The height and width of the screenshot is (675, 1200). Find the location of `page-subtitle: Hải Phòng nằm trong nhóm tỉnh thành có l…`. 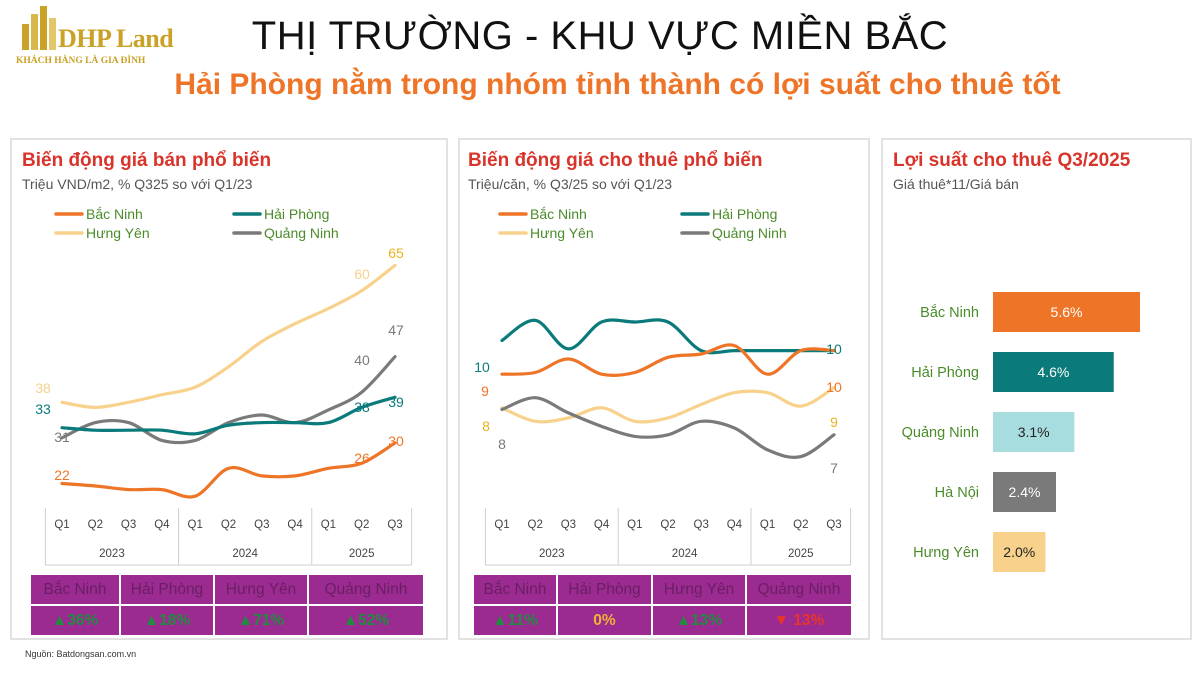

page-subtitle: Hải Phòng nằm trong nhóm tỉnh thành có l… is located at coordinates (617, 84).